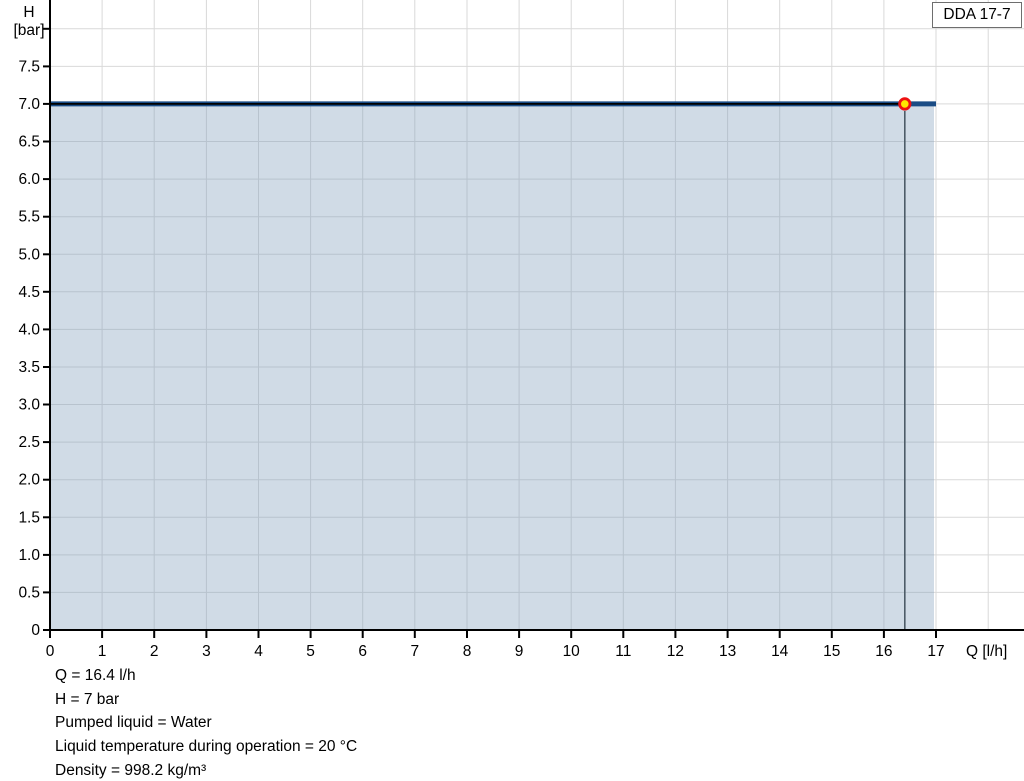 Image resolution: width=1024 pixels, height=781 pixels. I want to click on x-tick-label: 8, so click(467, 651).